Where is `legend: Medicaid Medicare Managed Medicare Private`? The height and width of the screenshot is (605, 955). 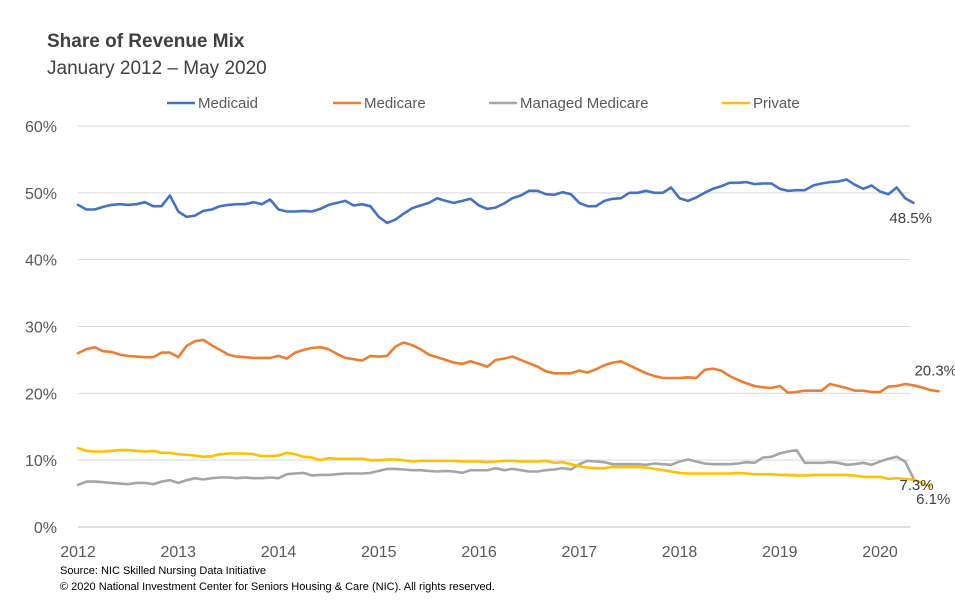 legend: Medicaid Medicare Managed Medicare Private is located at coordinates (483, 103).